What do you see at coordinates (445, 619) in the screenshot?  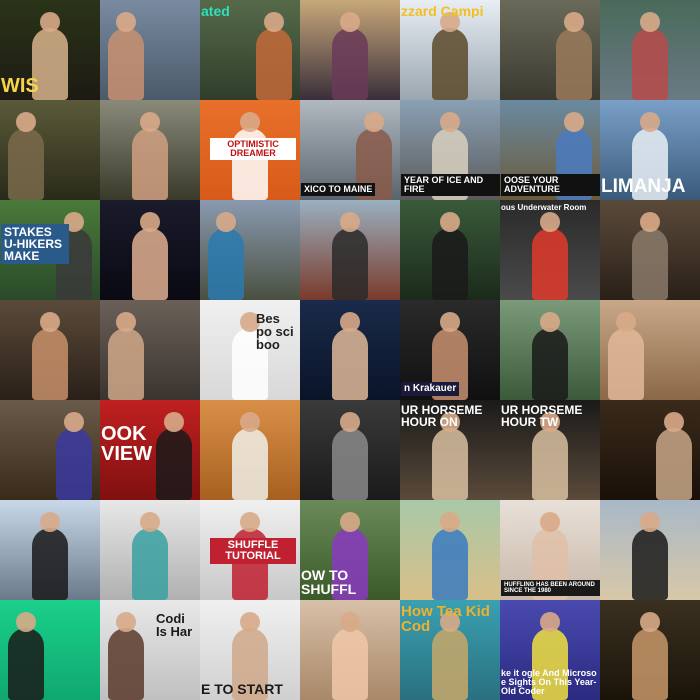 I see `thumbnail-caption: How Tea Kid Cod` at bounding box center [445, 619].